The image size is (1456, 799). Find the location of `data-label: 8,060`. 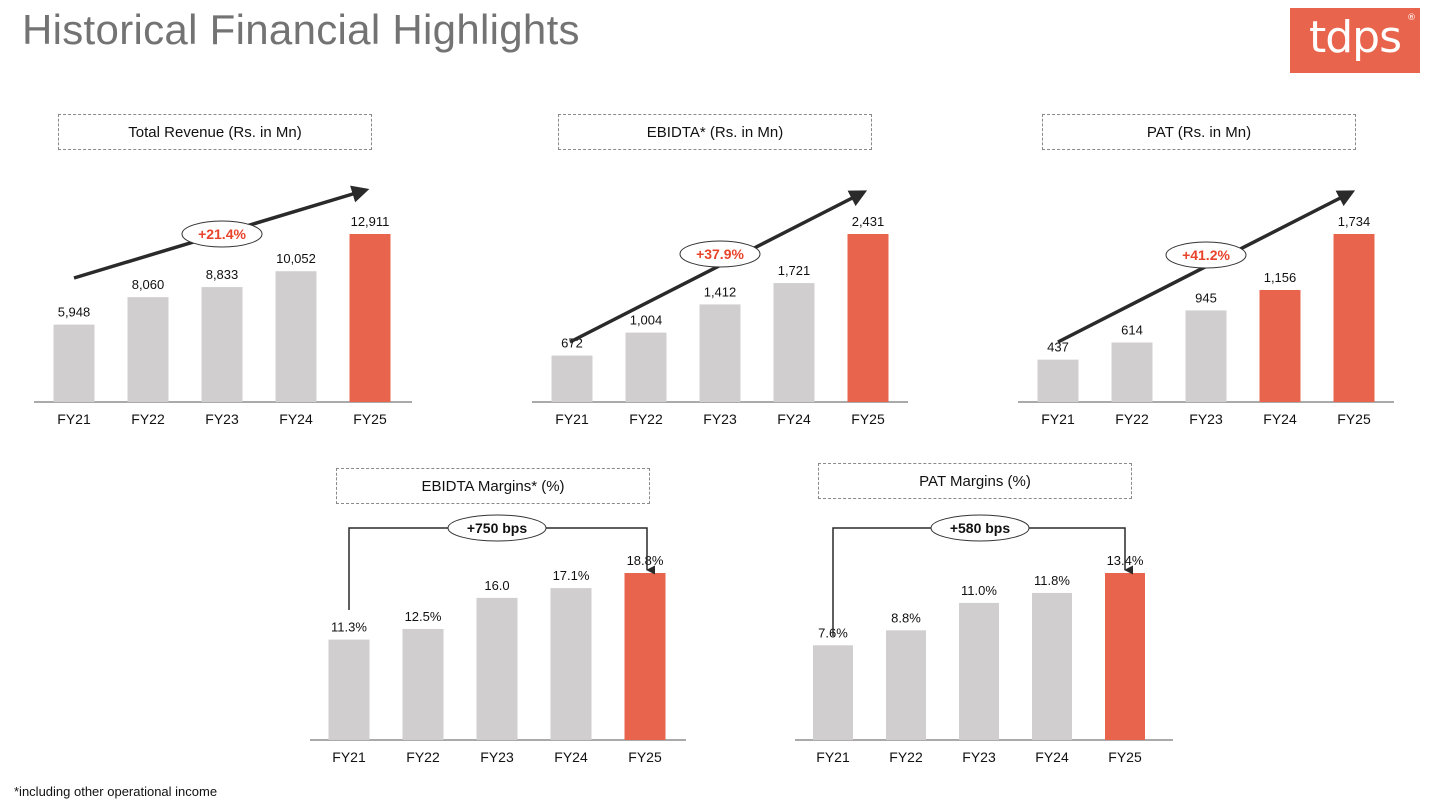

data-label: 8,060 is located at coordinates (148, 284).